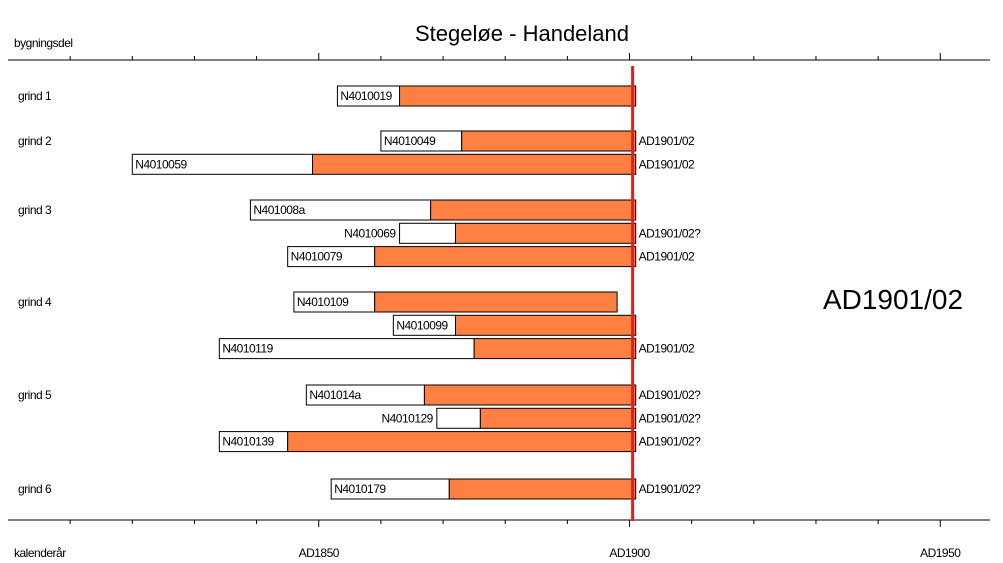  What do you see at coordinates (407, 418) in the screenshot?
I see `sample-label: N4010129` at bounding box center [407, 418].